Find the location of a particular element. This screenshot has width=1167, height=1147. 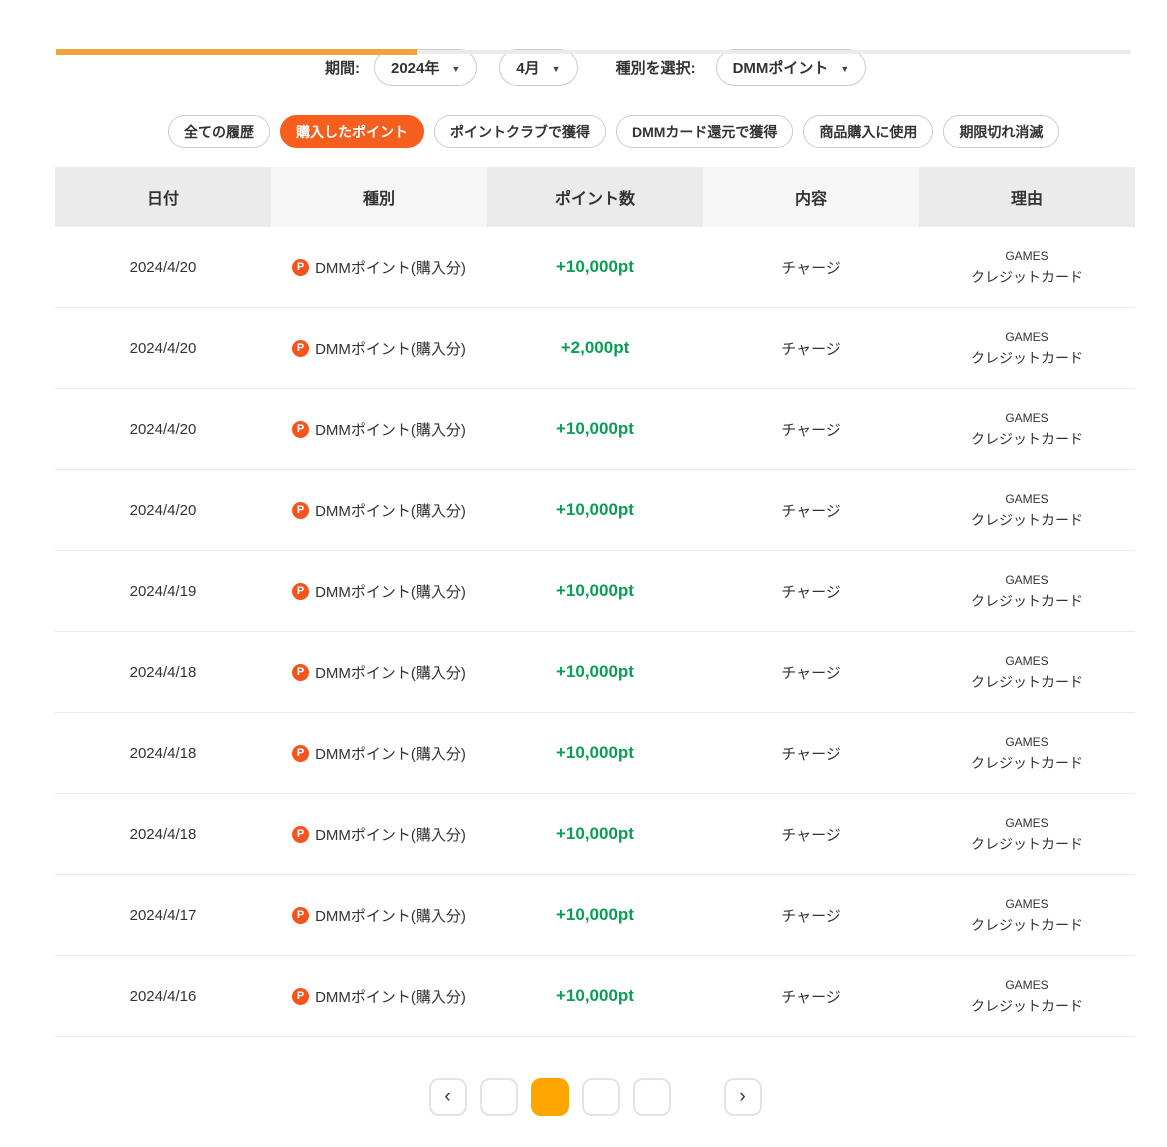

cell-date: 2024/4/19 is located at coordinates (163, 591).